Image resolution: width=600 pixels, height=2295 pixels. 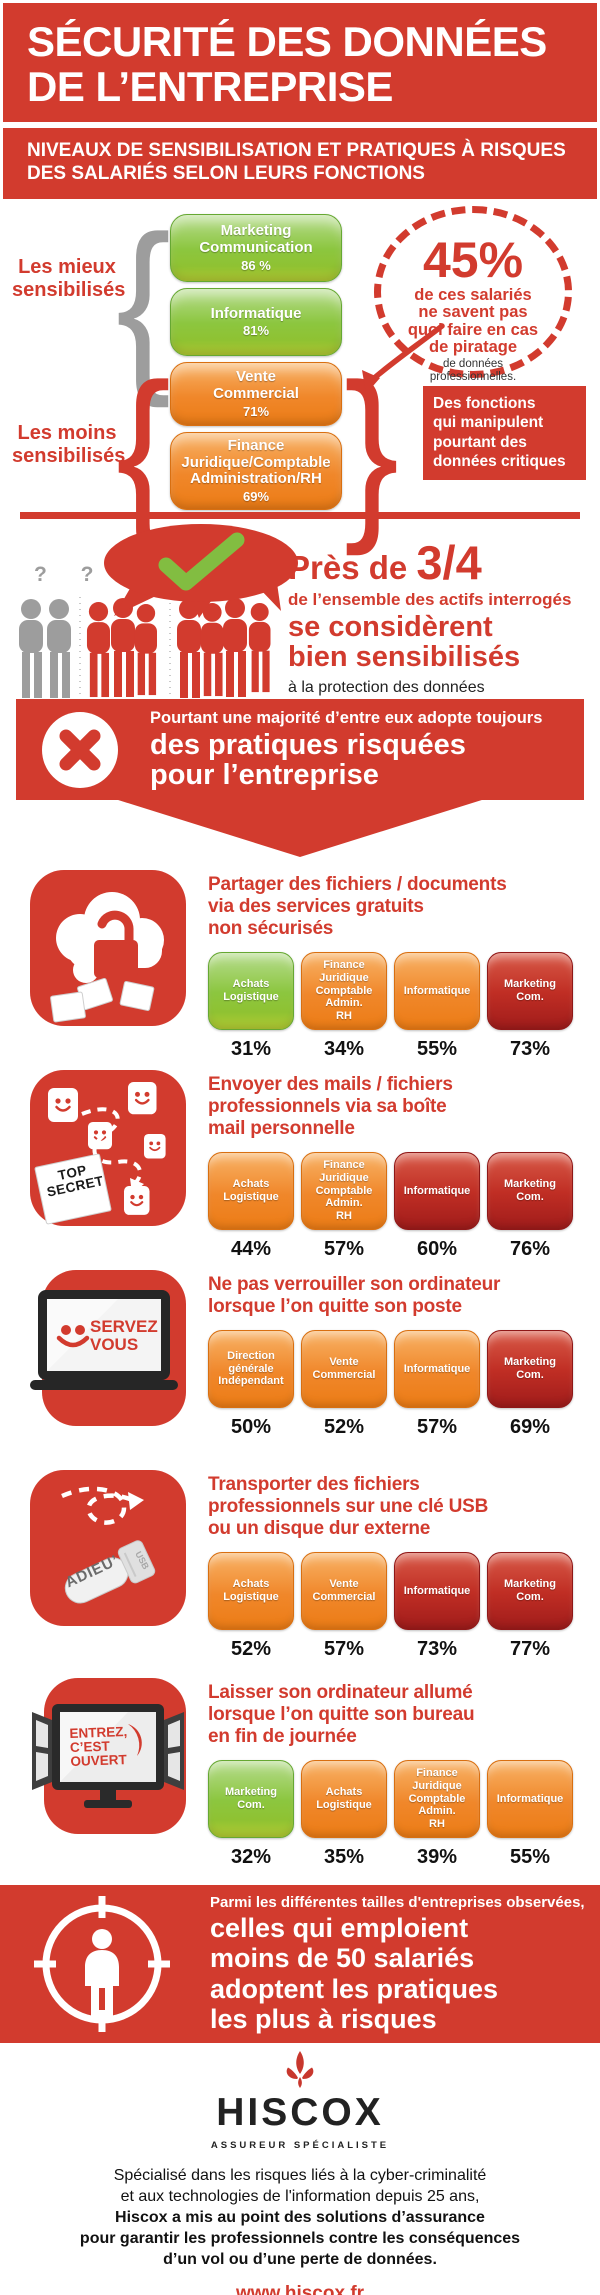 I want to click on tile-percentage: 60%, so click(x=437, y=1249).